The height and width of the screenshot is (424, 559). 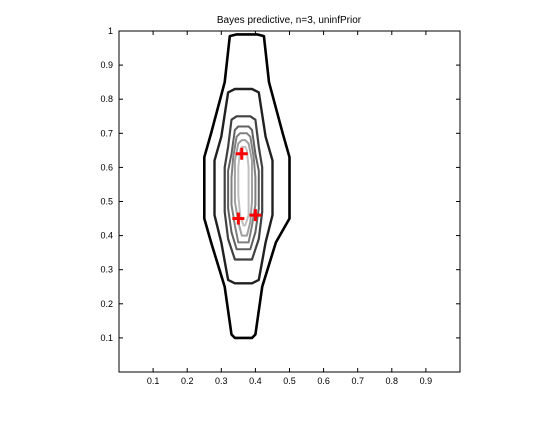 What do you see at coordinates (289, 20) in the screenshot?
I see `chart-title: Bayes predictive, n=3, uninfPrior` at bounding box center [289, 20].